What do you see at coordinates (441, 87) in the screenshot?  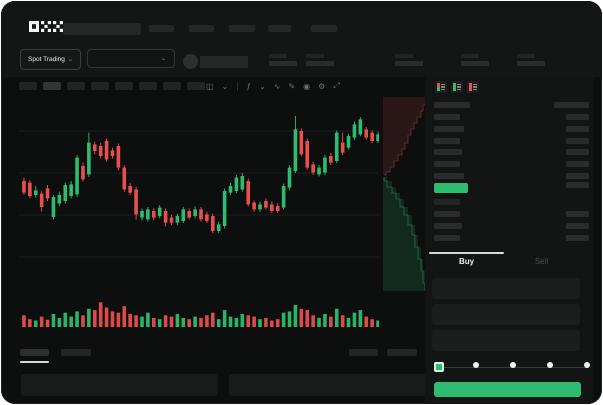 I see `book-view-both-icon` at bounding box center [441, 87].